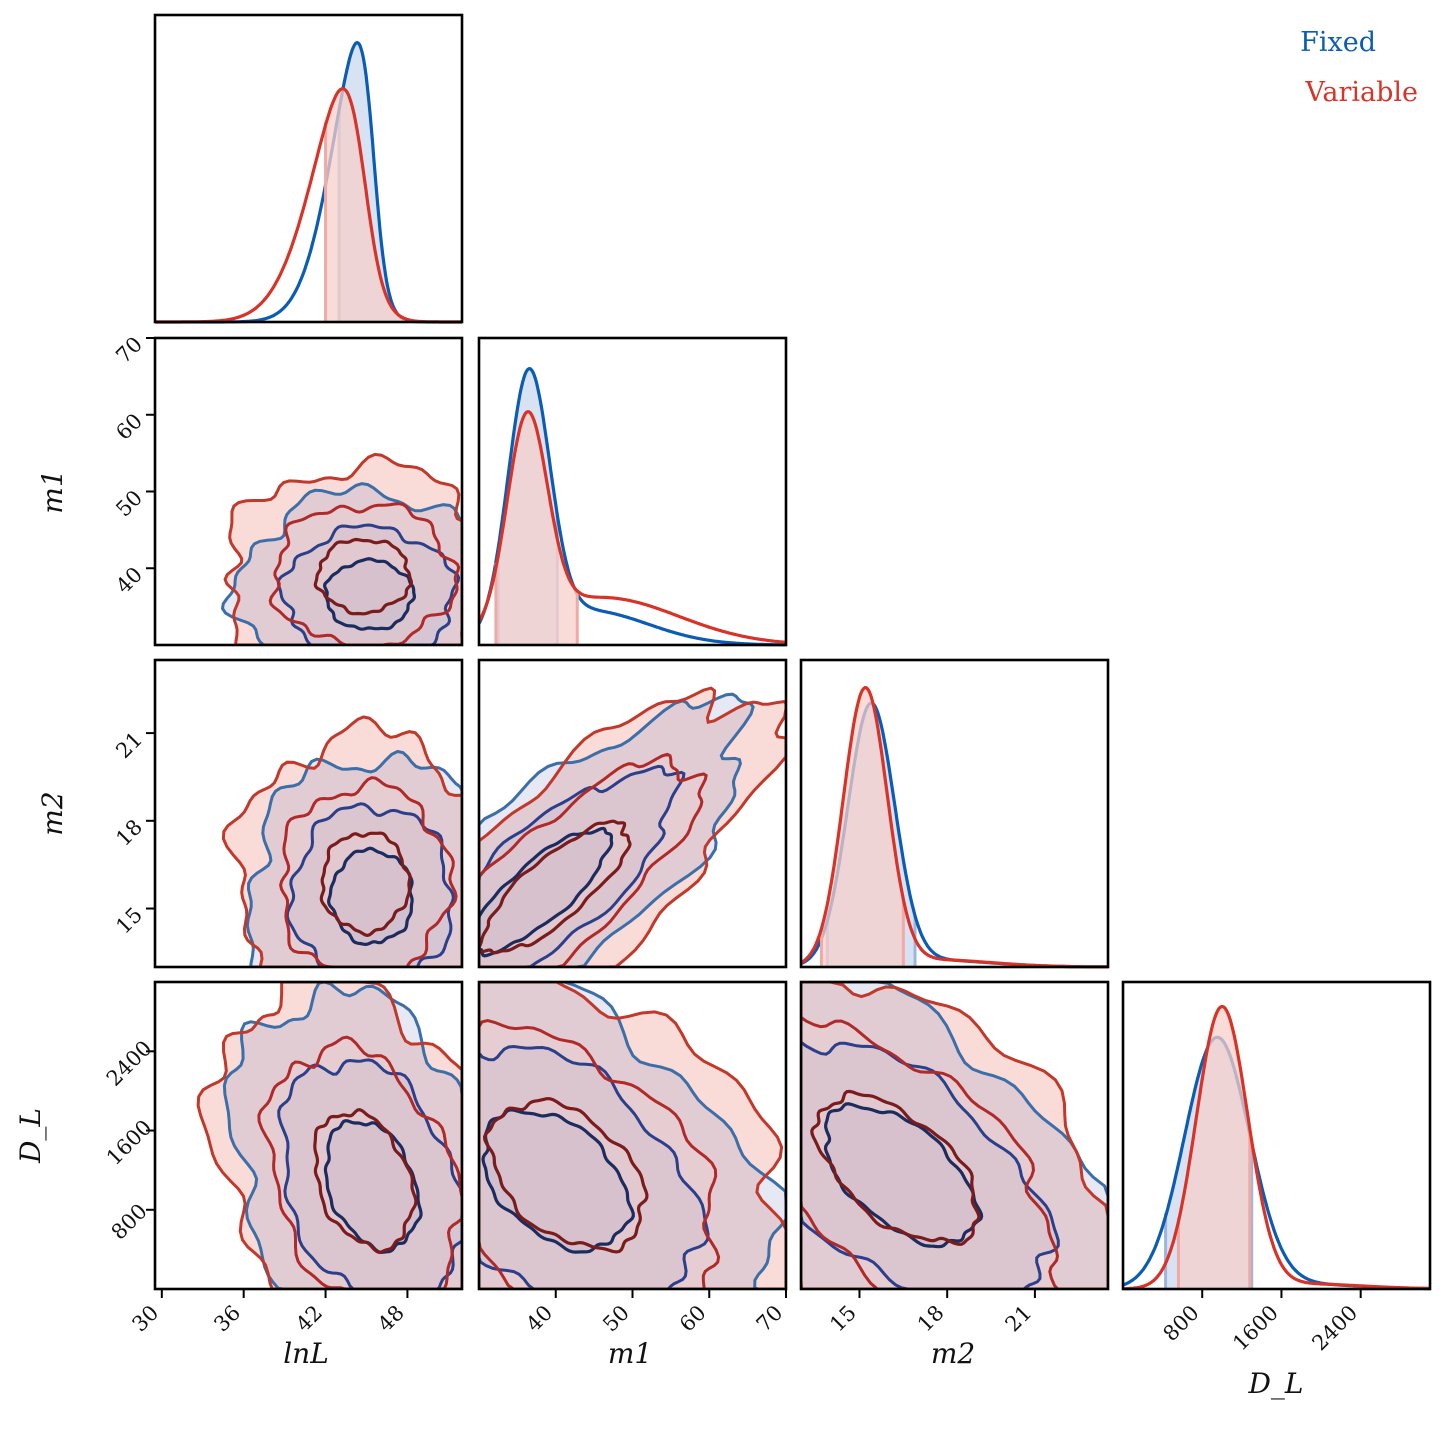 The width and height of the screenshot is (1445, 1445). I want to click on diag-panel-m1, so click(632, 491).